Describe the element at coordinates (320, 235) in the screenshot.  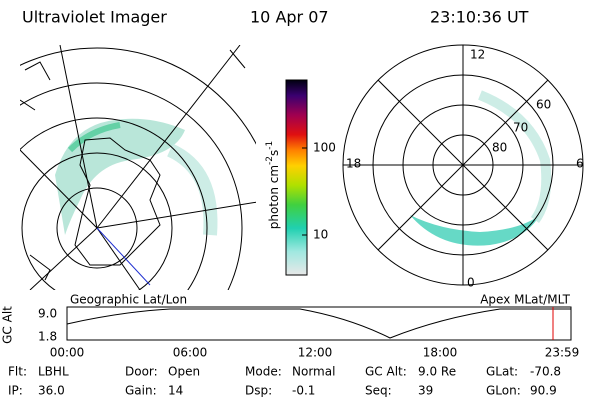
I see `colorbar-tick: 10` at that location.